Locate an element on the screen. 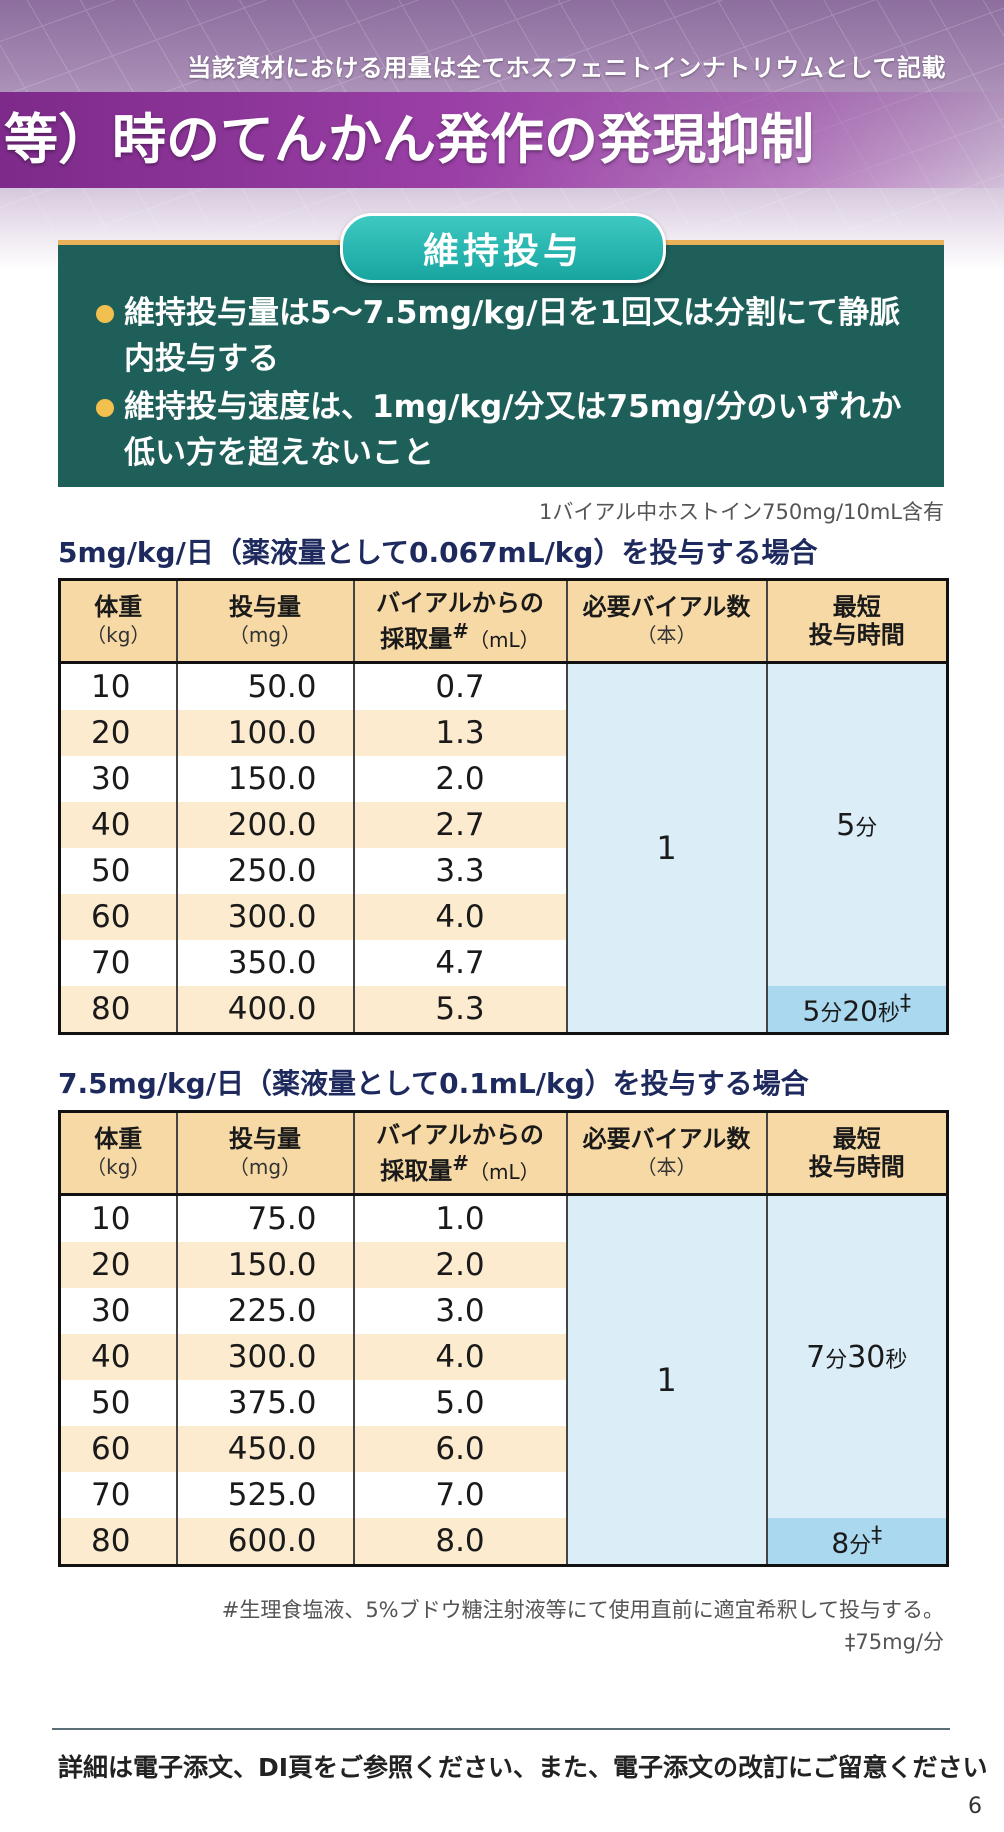 Image resolution: width=1004 pixels, height=1832 pixels. table-row: 20 150.0 2.0 is located at coordinates (503, 1265).